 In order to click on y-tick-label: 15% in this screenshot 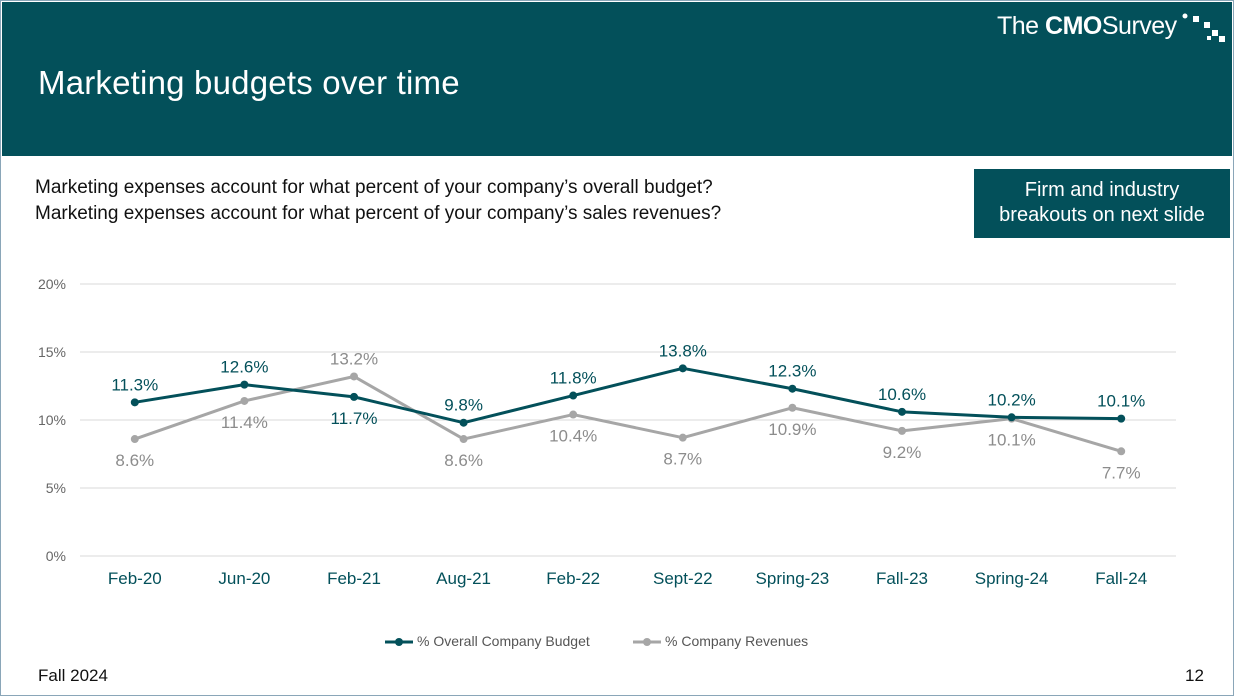, I will do `click(52, 352)`.